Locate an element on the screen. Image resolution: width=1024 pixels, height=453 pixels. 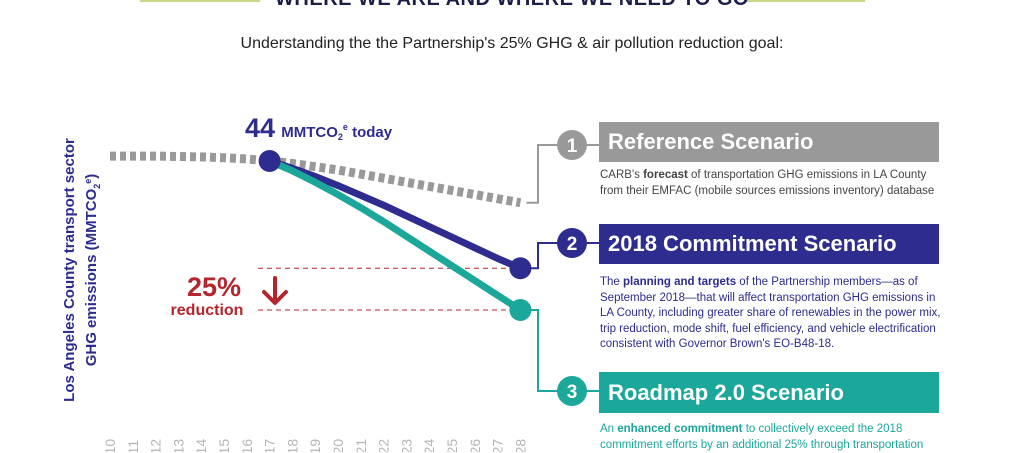
series-end-point-roadmap is located at coordinates (520, 310).